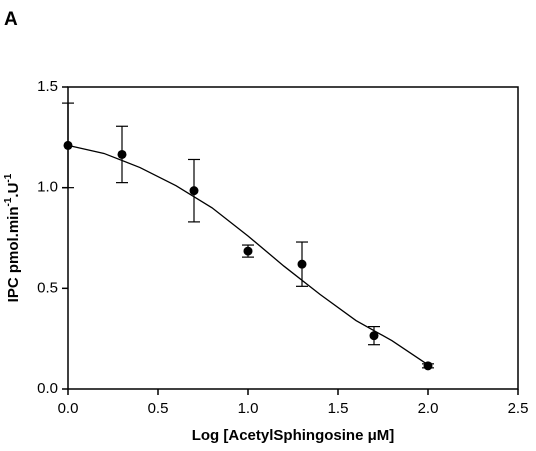 The image size is (536, 451). I want to click on y-tick-label: 0.5, so click(47, 287).